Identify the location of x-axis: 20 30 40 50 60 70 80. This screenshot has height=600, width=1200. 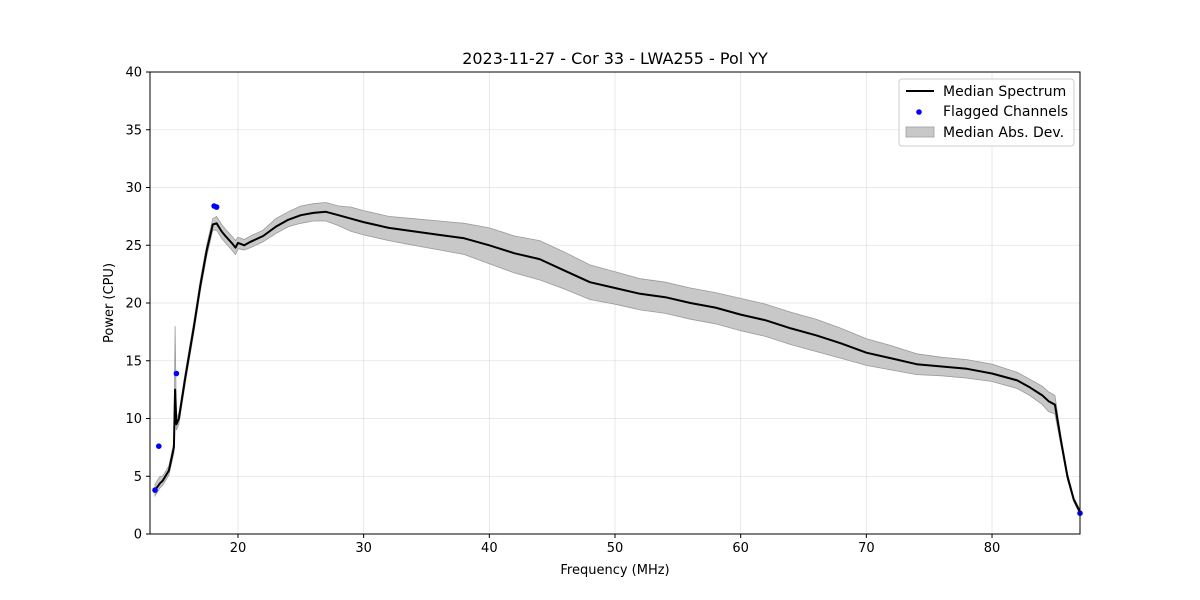
(615, 545).